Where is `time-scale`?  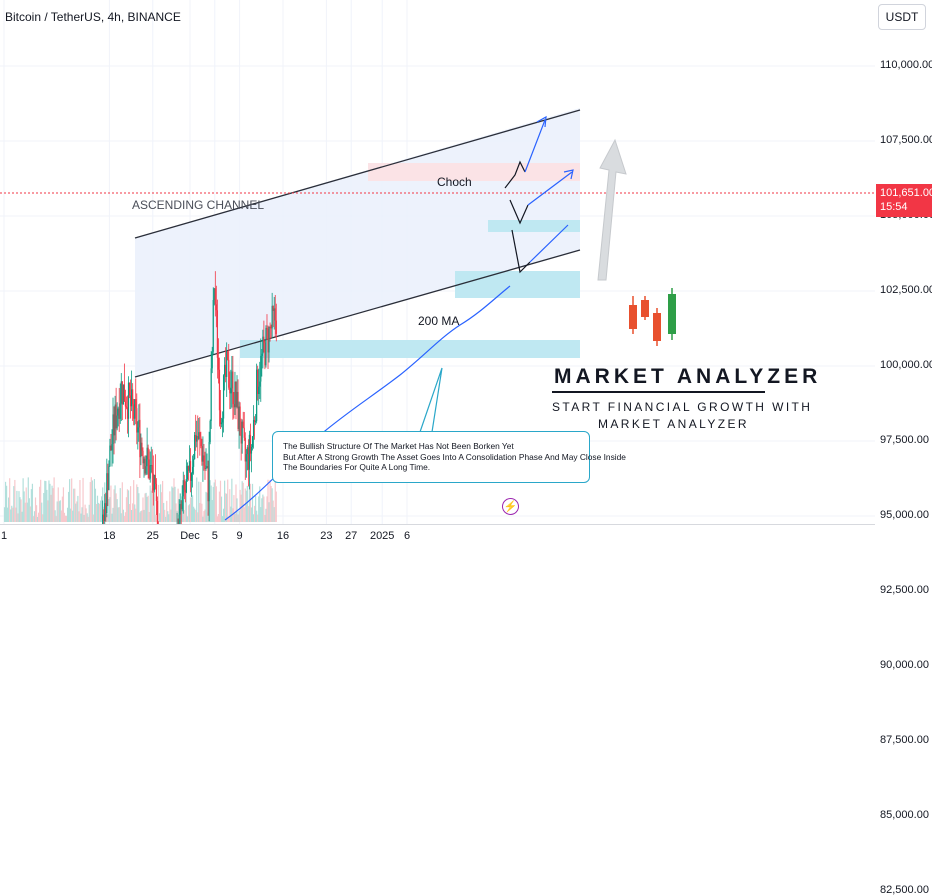 time-scale is located at coordinates (437, 537).